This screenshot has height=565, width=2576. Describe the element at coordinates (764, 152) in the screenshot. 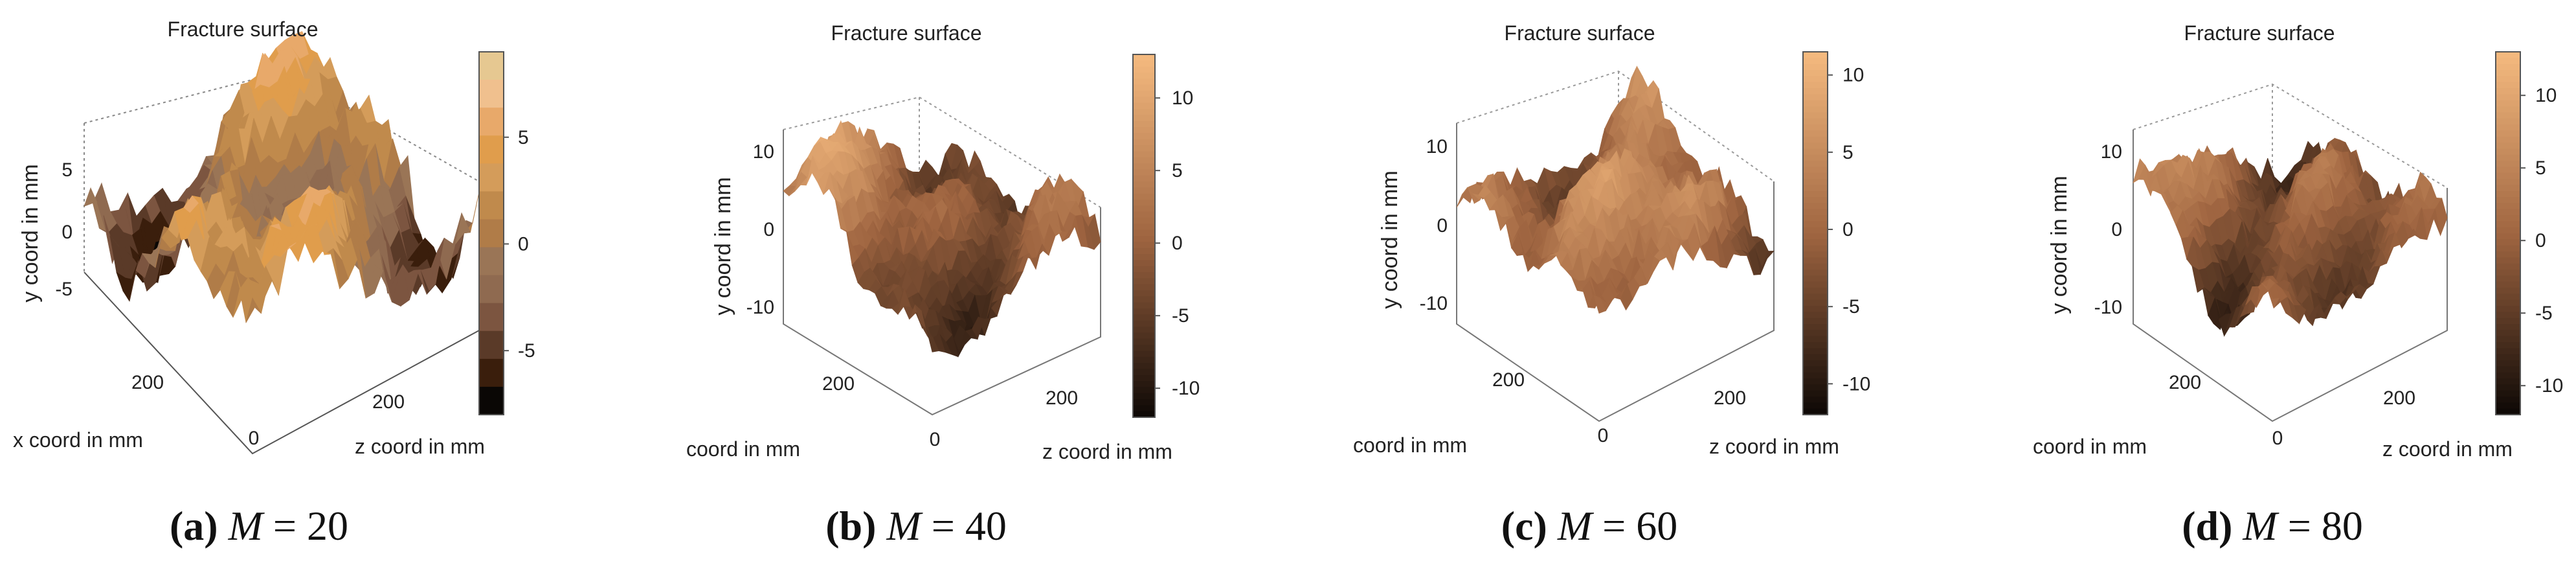

I see `y-tick-label: 10` at that location.